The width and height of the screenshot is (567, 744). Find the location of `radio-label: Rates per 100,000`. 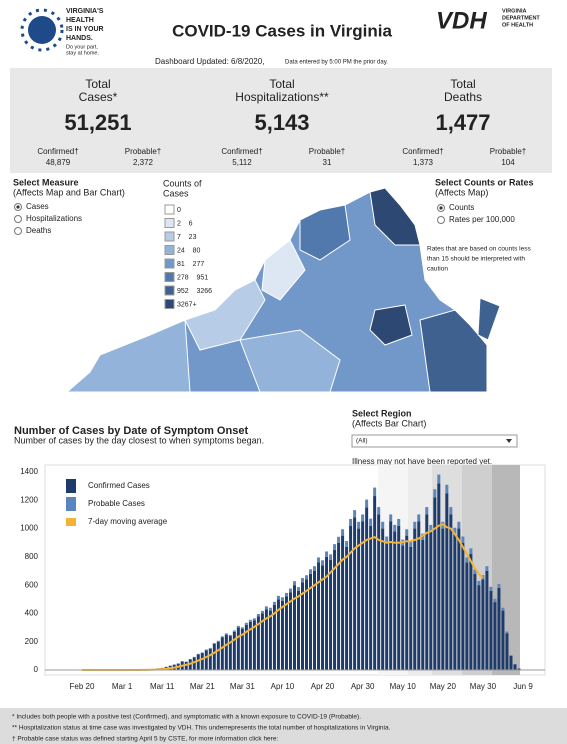

radio-label: Rates per 100,000 is located at coordinates (482, 219).